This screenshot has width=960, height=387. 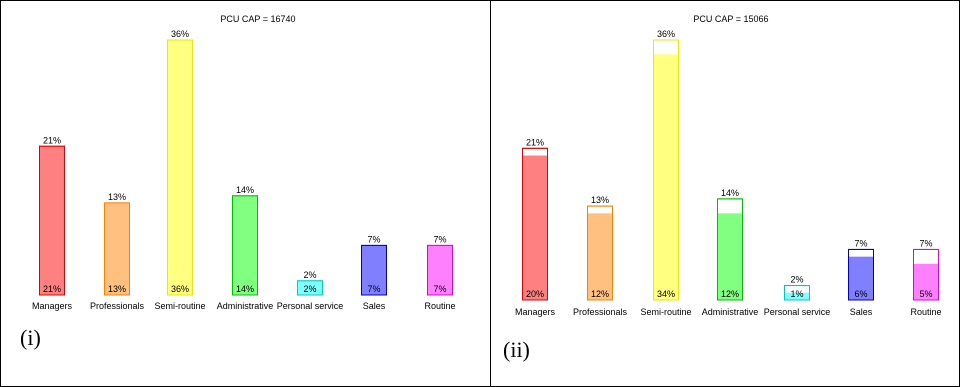 What do you see at coordinates (535, 294) in the screenshot?
I see `bar-bottom-label: 20%` at bounding box center [535, 294].